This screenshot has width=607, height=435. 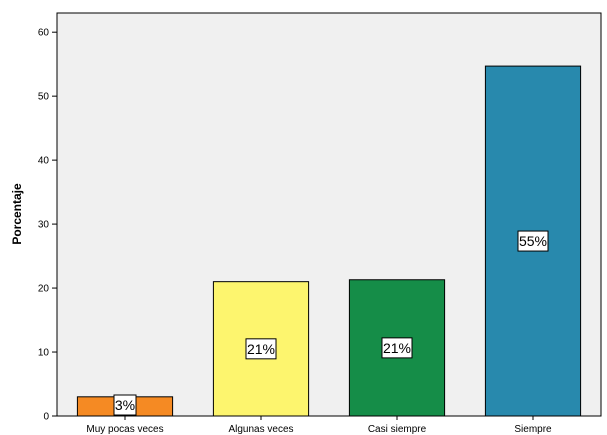 I want to click on data-label: 3%, so click(x=125, y=405).